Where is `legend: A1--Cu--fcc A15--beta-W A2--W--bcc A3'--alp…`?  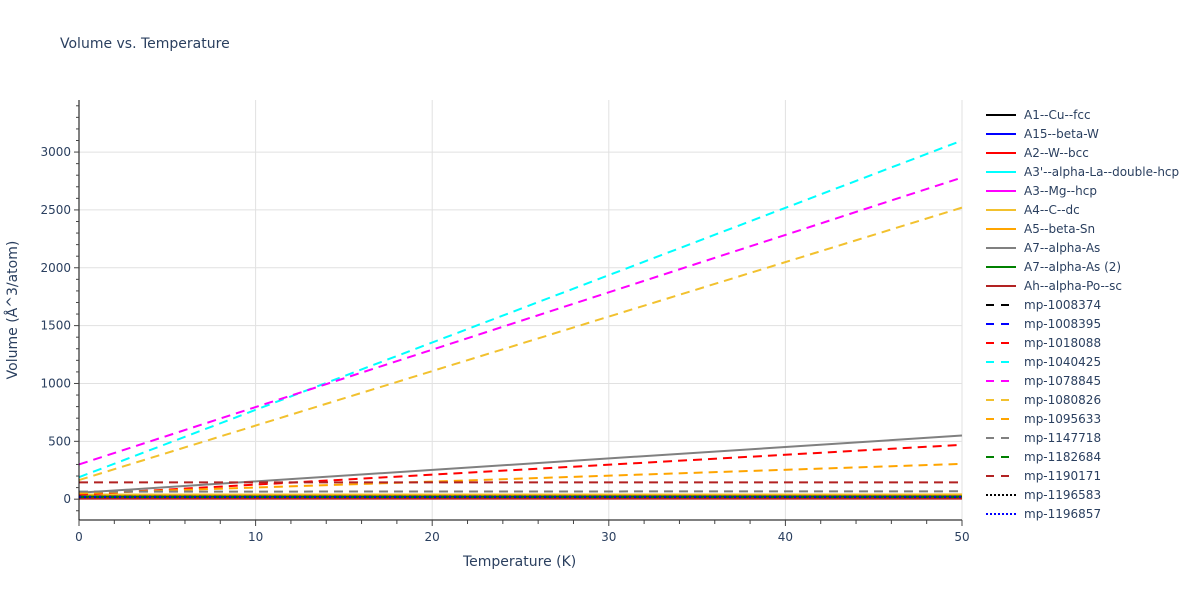
legend: A1--Cu--fcc A15--beta-W A2--W--bcc A3'--alp… is located at coordinates (1081, 314).